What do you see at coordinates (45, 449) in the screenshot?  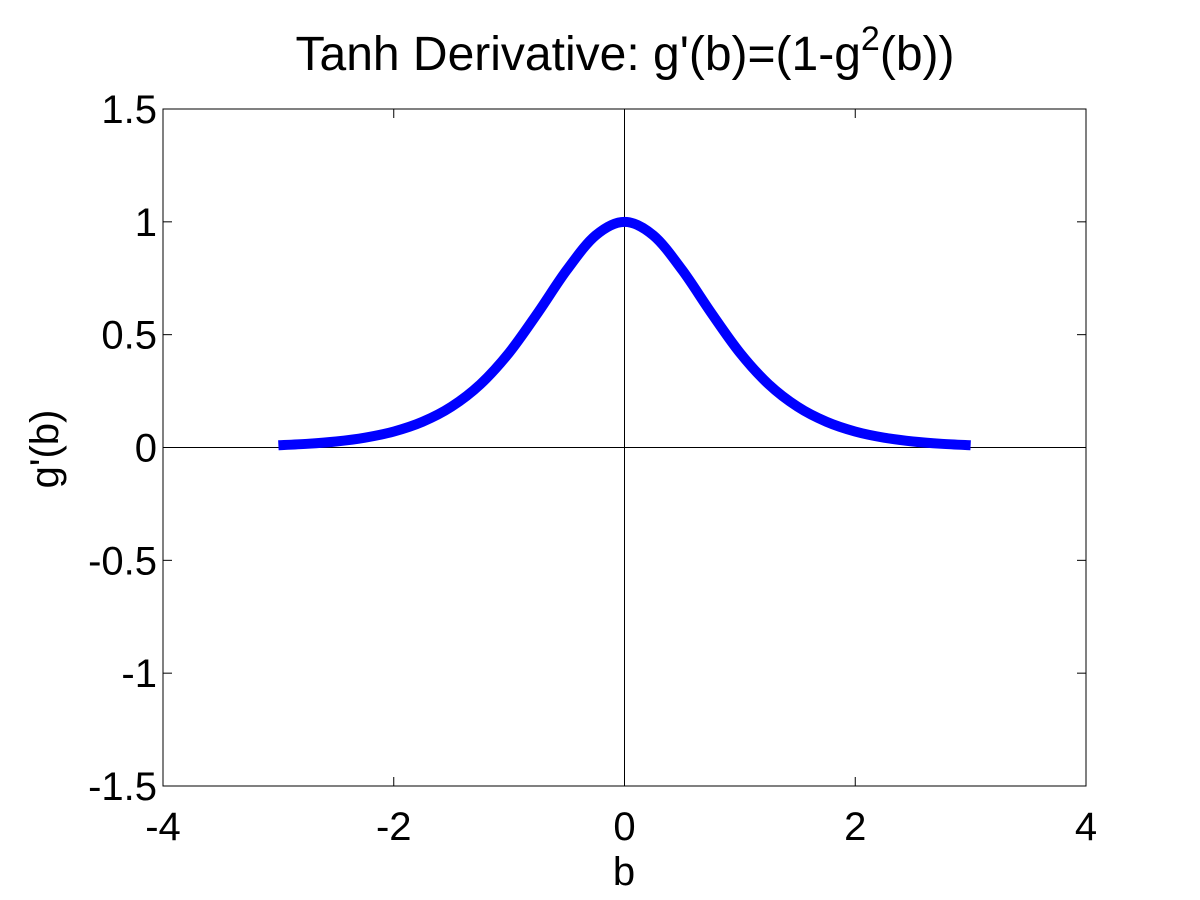 I see `y-axis-label: g'(b)` at bounding box center [45, 449].